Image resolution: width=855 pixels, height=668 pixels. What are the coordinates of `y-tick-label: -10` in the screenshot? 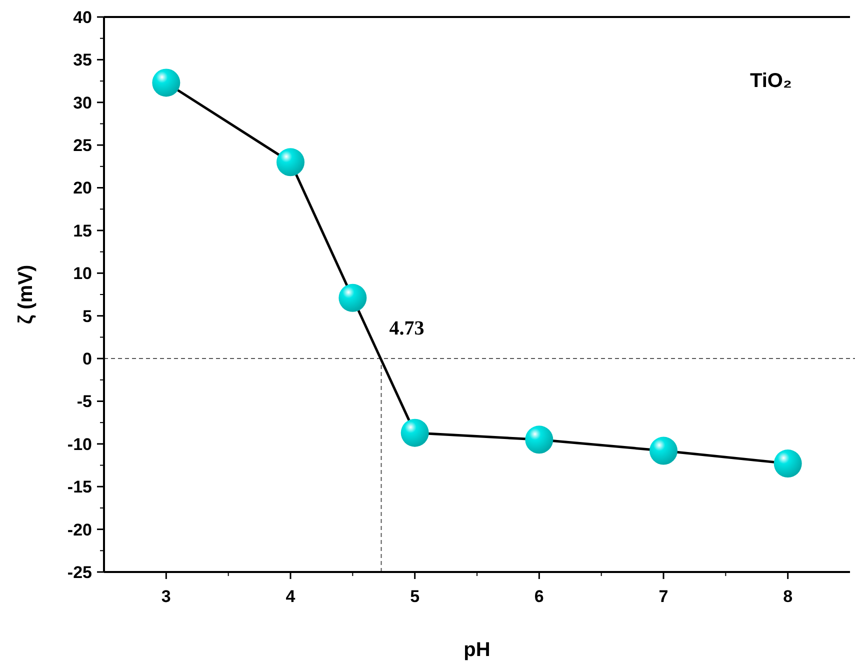 It's located at (79, 444).